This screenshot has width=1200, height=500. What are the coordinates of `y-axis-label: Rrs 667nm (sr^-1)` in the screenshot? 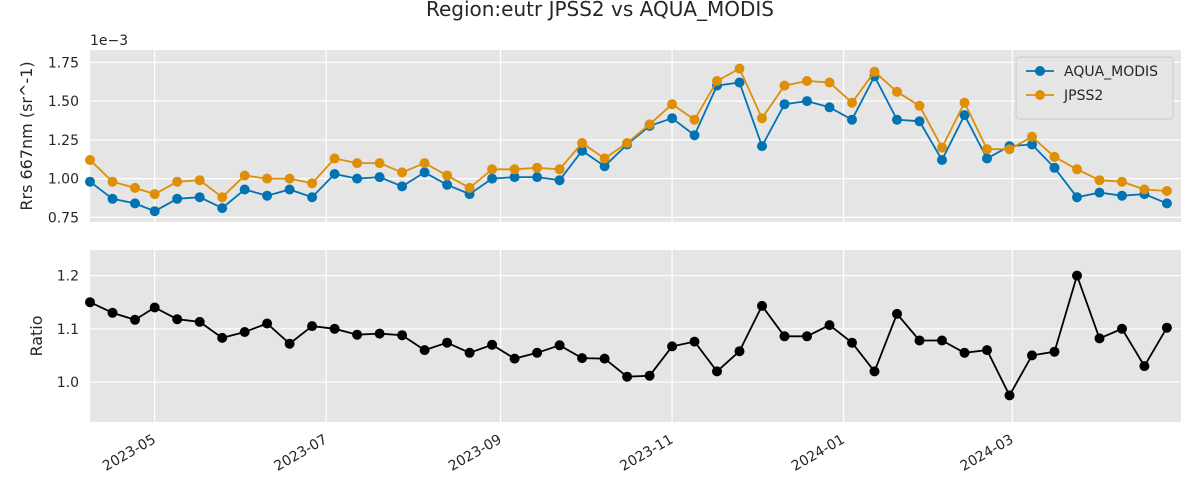 It's located at (26, 135).